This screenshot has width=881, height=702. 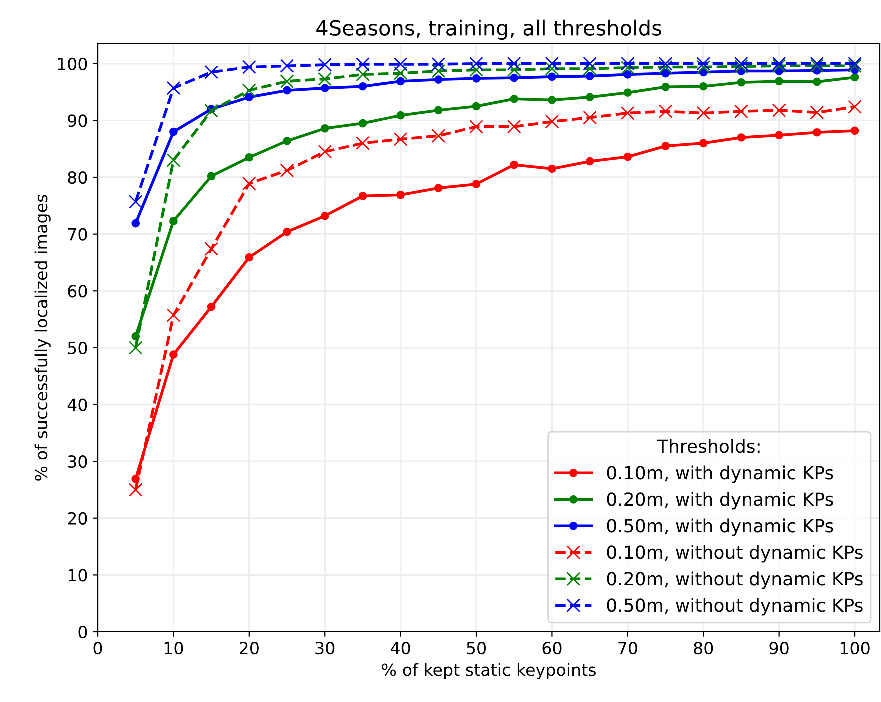 I want to click on legend-label: 0.20m, without dynamic KPs, so click(x=735, y=581).